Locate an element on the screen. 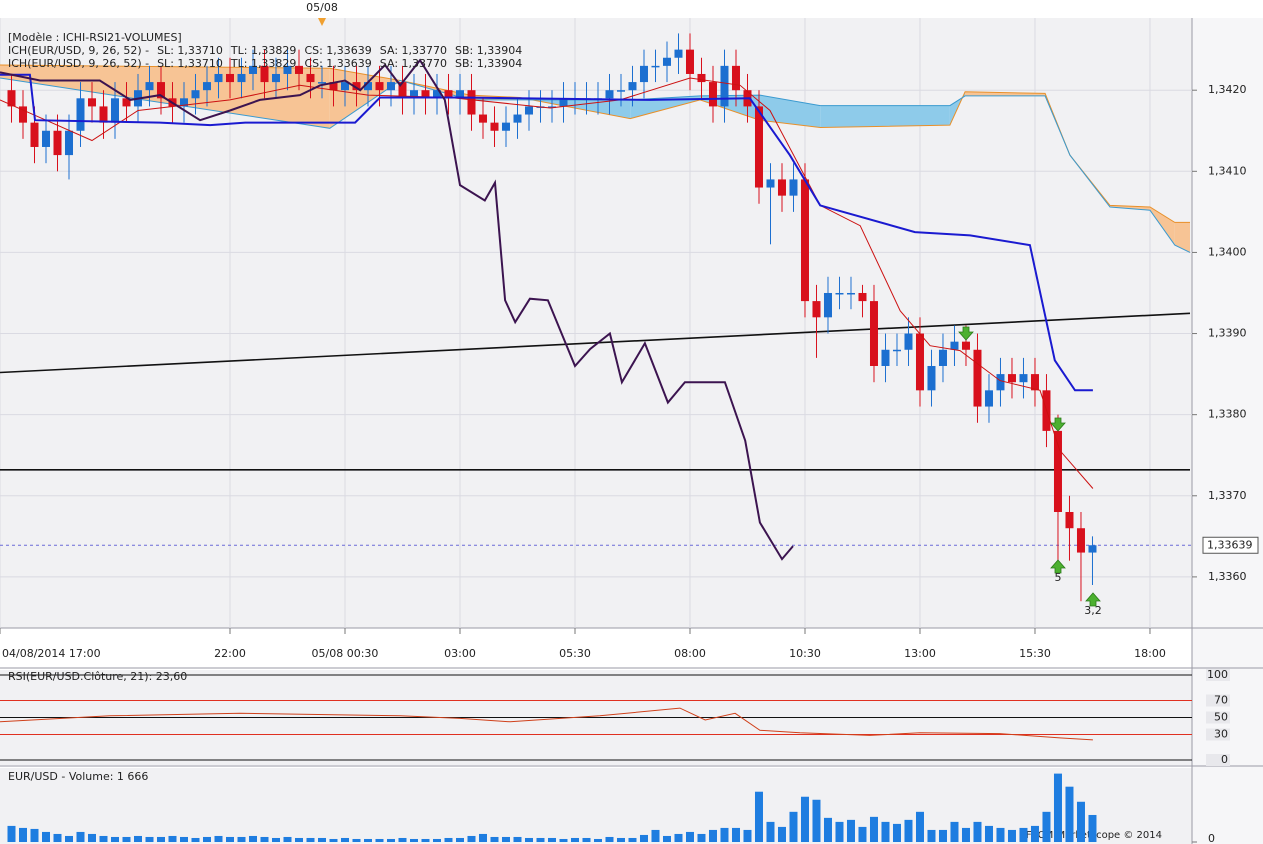 The height and width of the screenshot is (844, 1263). y-tick-label: 30 is located at coordinates (1221, 734).